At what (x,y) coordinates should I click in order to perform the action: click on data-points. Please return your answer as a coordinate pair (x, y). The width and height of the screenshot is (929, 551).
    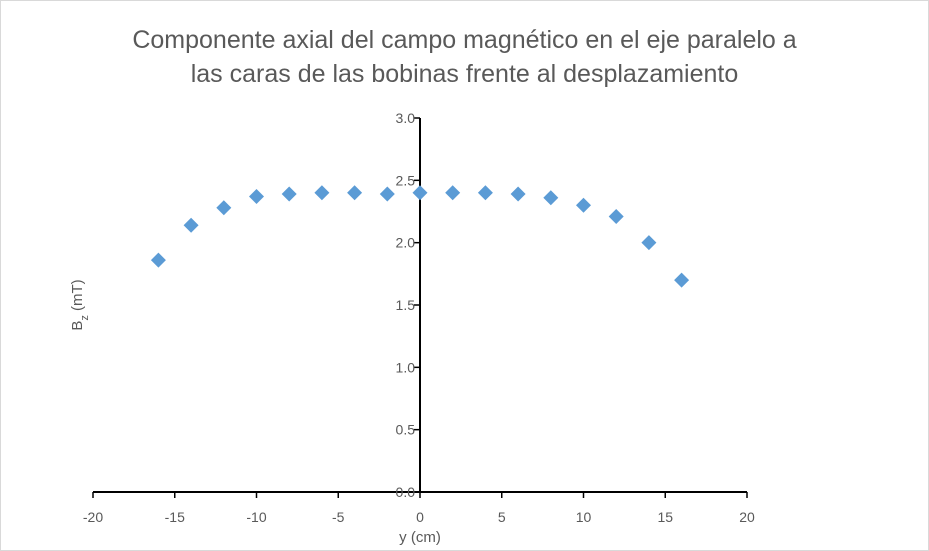
    Looking at the image, I should click on (420, 236).